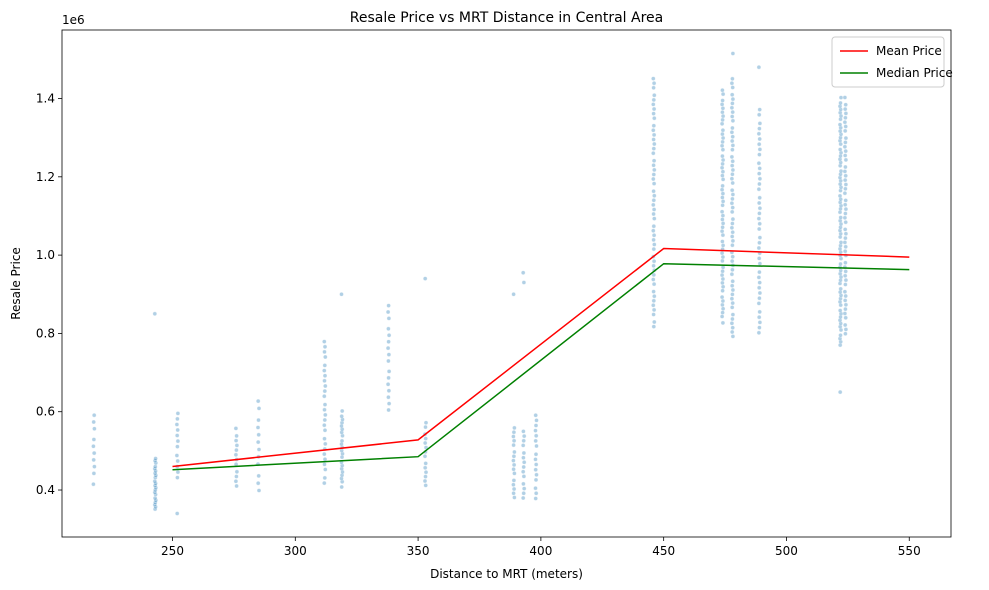  I want to click on legend-label-mean-price: Mean Price, so click(909, 51).